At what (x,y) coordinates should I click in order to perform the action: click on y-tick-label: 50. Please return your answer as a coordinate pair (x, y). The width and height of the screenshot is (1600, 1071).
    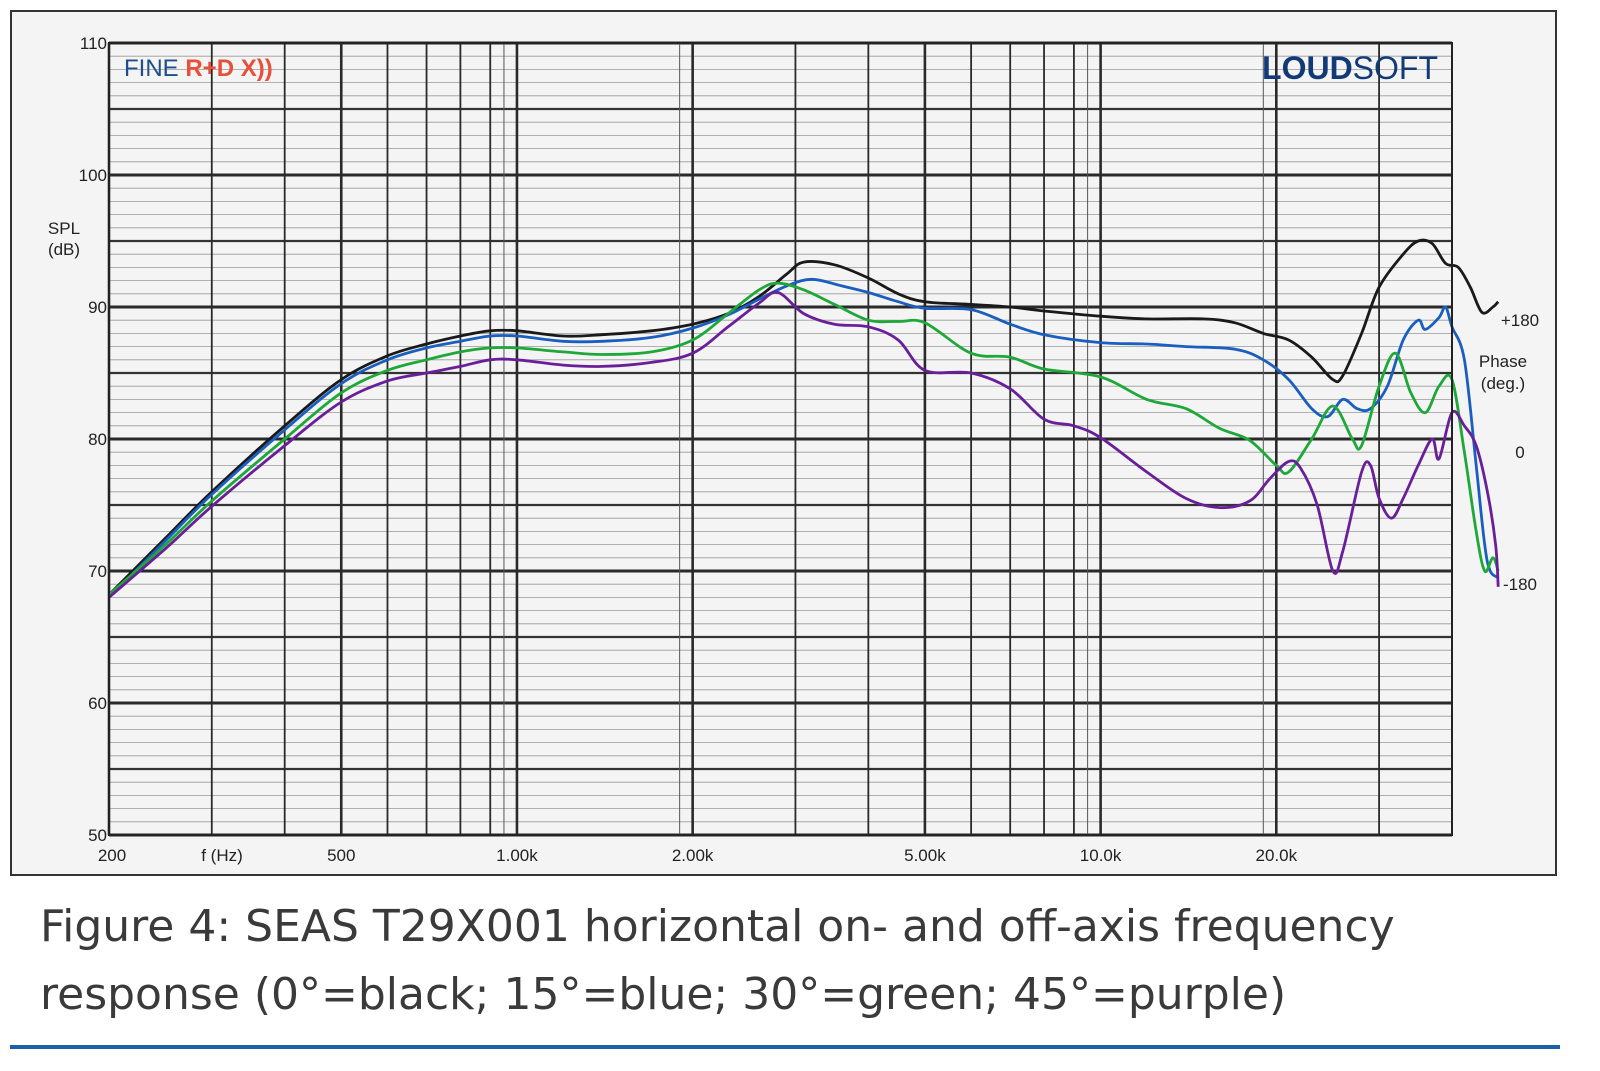
    Looking at the image, I should click on (97, 835).